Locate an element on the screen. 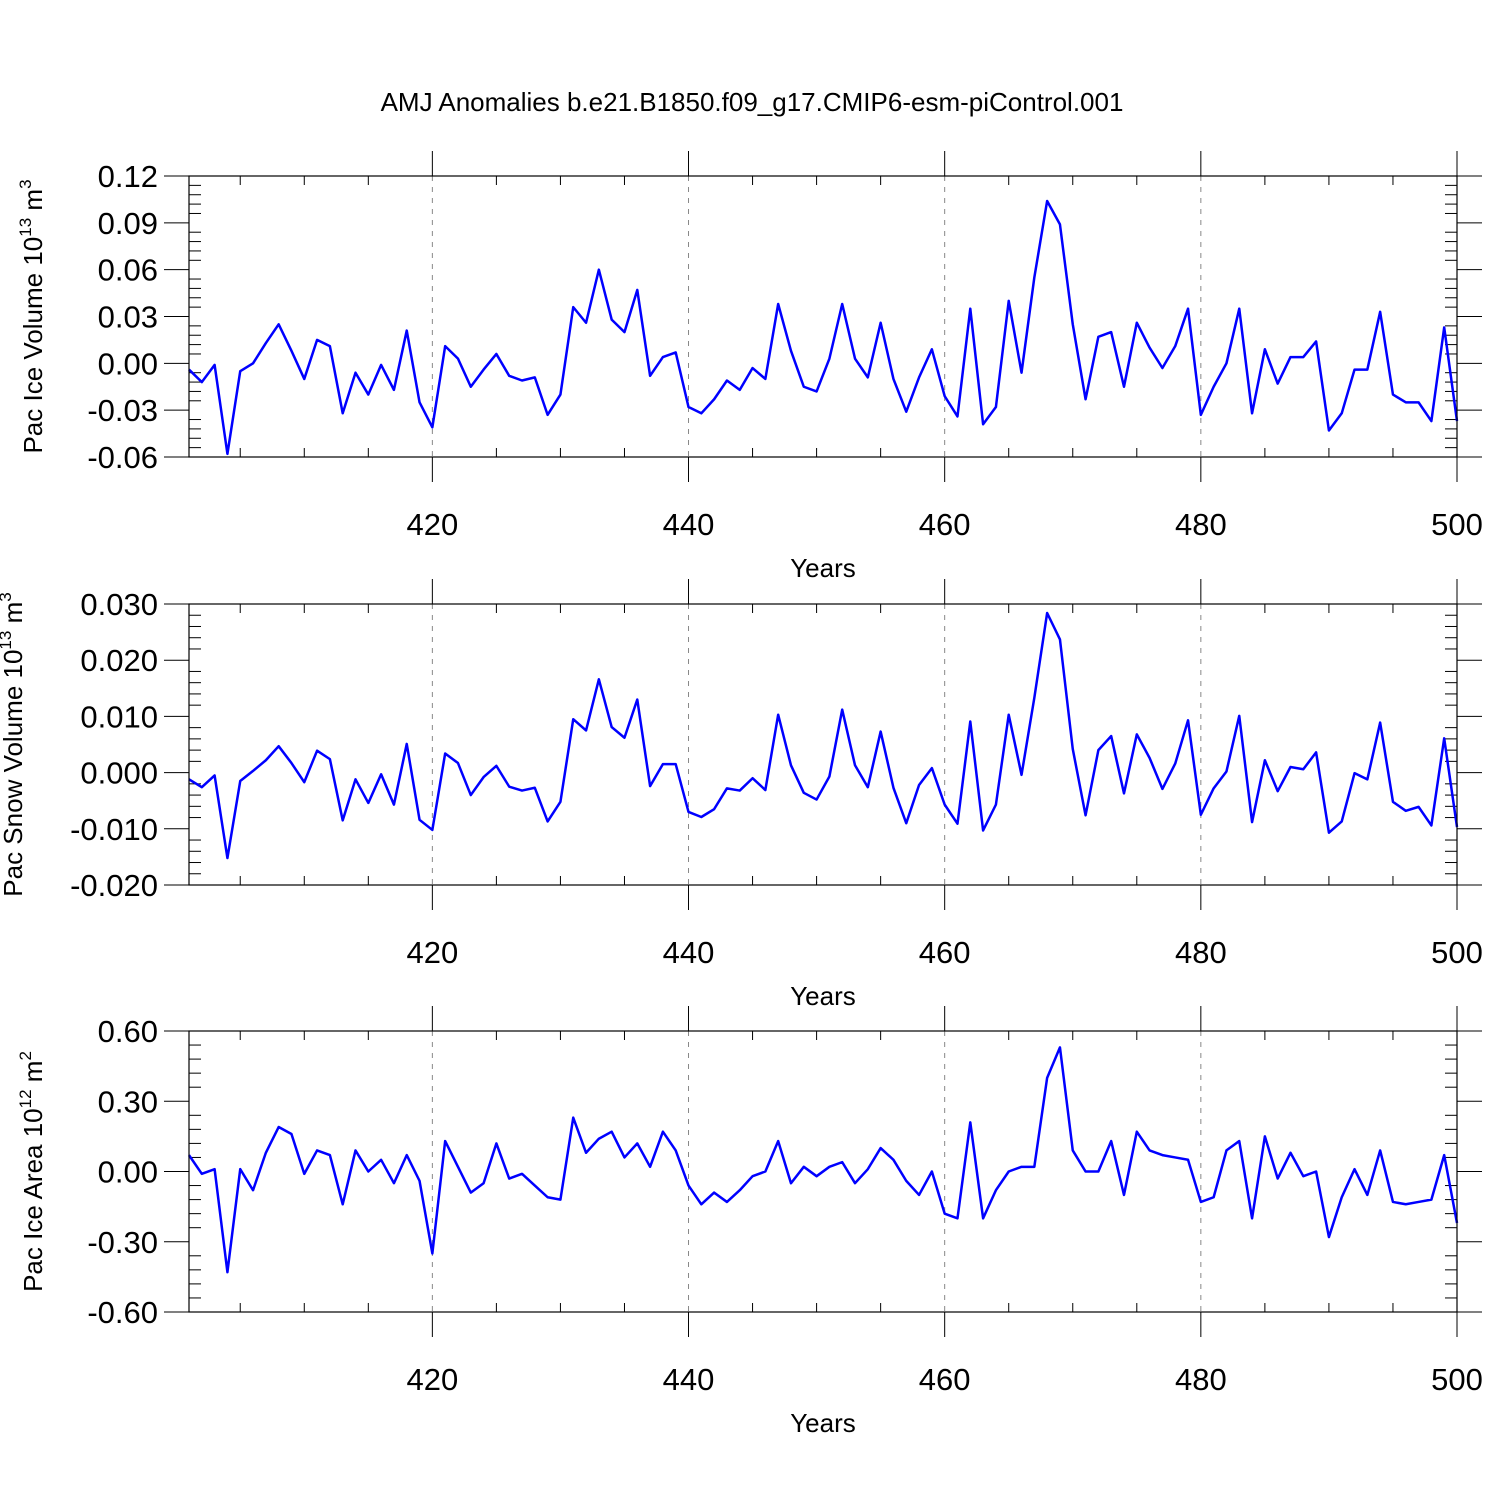  pac-ice-volume-series-line is located at coordinates (823, 327).